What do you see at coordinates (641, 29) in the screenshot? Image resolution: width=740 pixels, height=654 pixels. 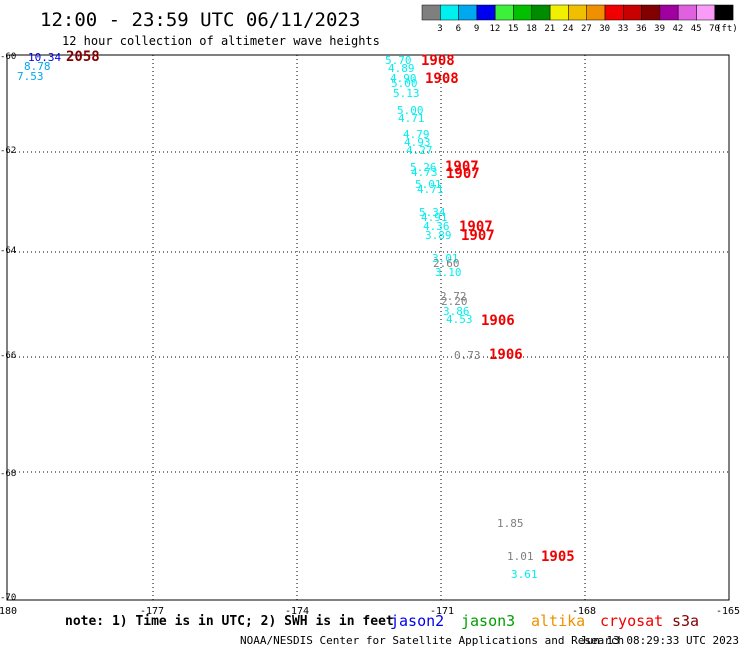 I see `legend-label: 36` at bounding box center [641, 29].